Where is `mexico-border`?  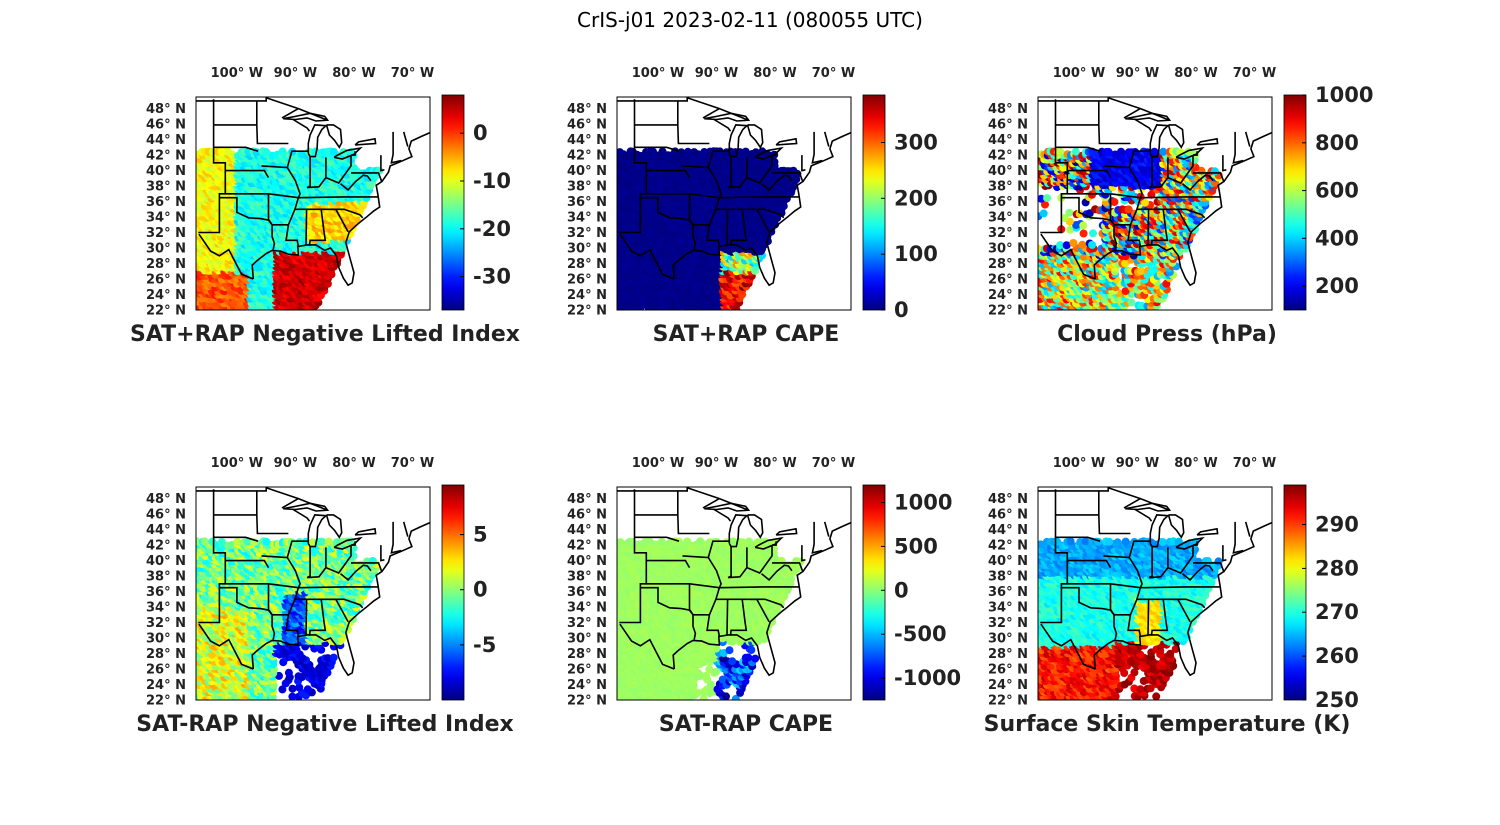
mexico-border is located at coordinates (226, 256).